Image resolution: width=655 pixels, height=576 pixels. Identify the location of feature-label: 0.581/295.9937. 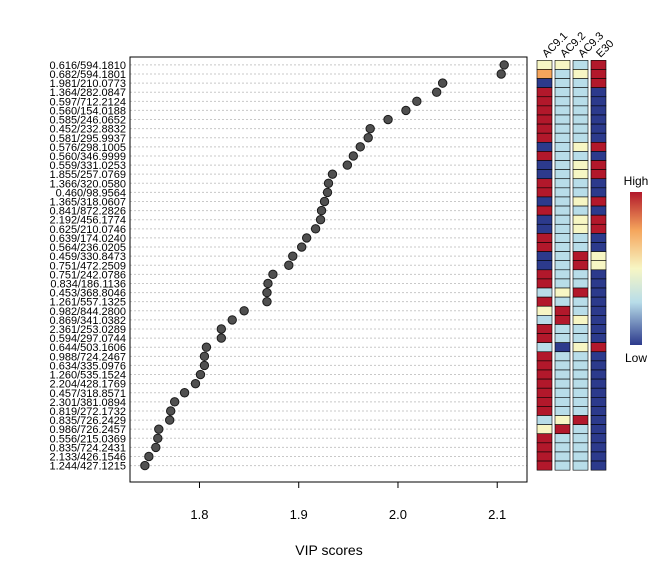
(88, 139).